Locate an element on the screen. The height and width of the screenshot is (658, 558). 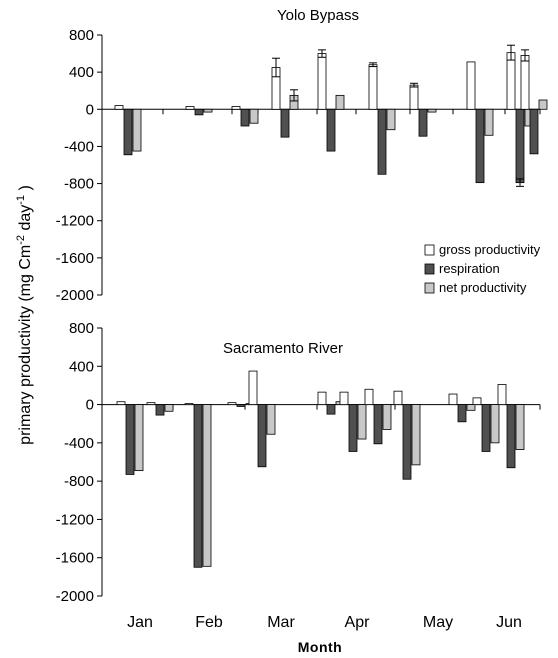
legend-label-respiration: respiration is located at coordinates (469, 268).